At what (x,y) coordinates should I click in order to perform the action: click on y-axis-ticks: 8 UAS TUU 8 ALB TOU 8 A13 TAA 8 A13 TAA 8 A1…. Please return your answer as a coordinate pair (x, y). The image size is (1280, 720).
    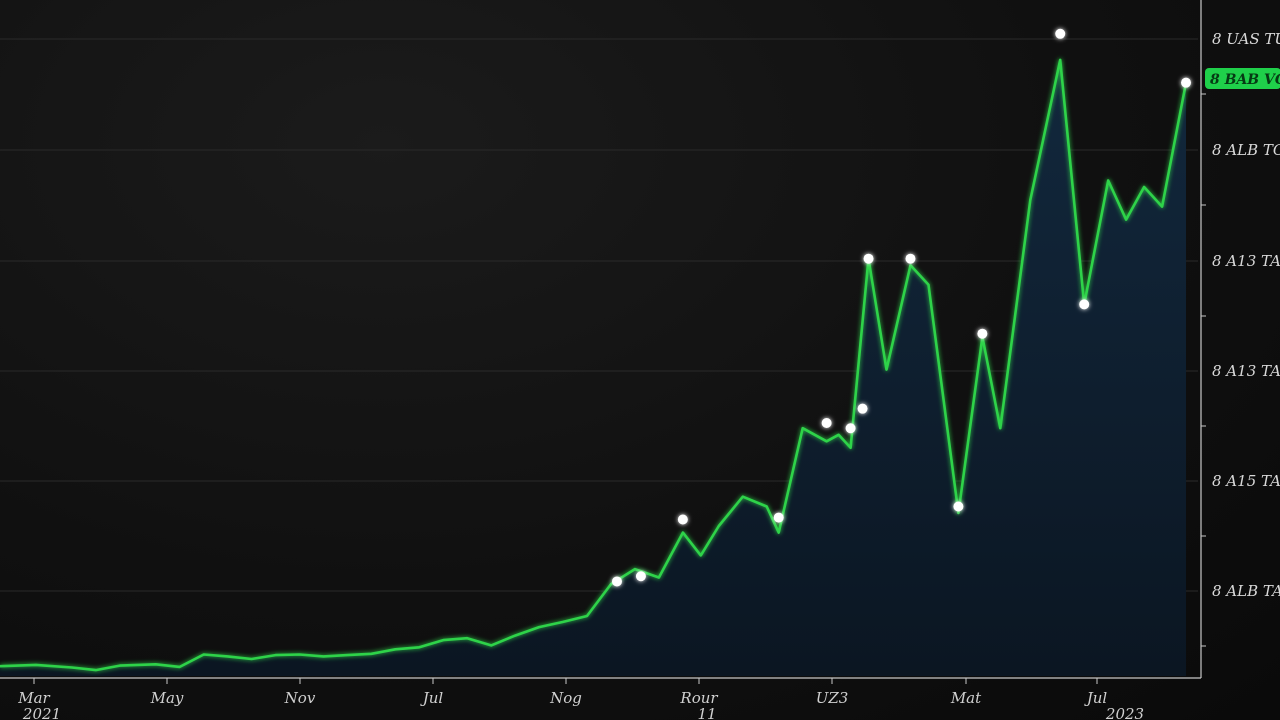
    Looking at the image, I should click on (1240, 338).